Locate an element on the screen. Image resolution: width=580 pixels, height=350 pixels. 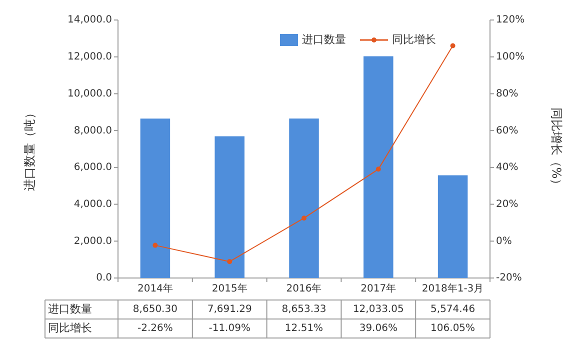
x-tick-label: 2014年 is located at coordinates (155, 288).